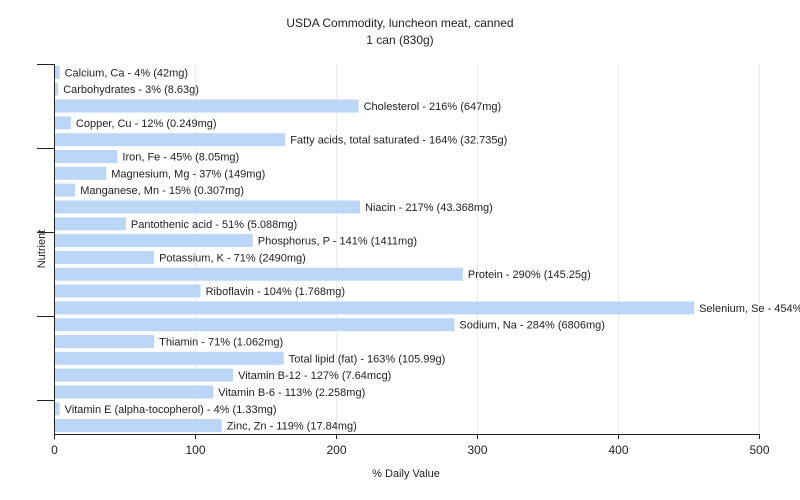 This screenshot has height=500, width=800. What do you see at coordinates (291, 393) in the screenshot?
I see `bar-label: Vitamin B-6 - 113% (2.258mg)` at bounding box center [291, 393].